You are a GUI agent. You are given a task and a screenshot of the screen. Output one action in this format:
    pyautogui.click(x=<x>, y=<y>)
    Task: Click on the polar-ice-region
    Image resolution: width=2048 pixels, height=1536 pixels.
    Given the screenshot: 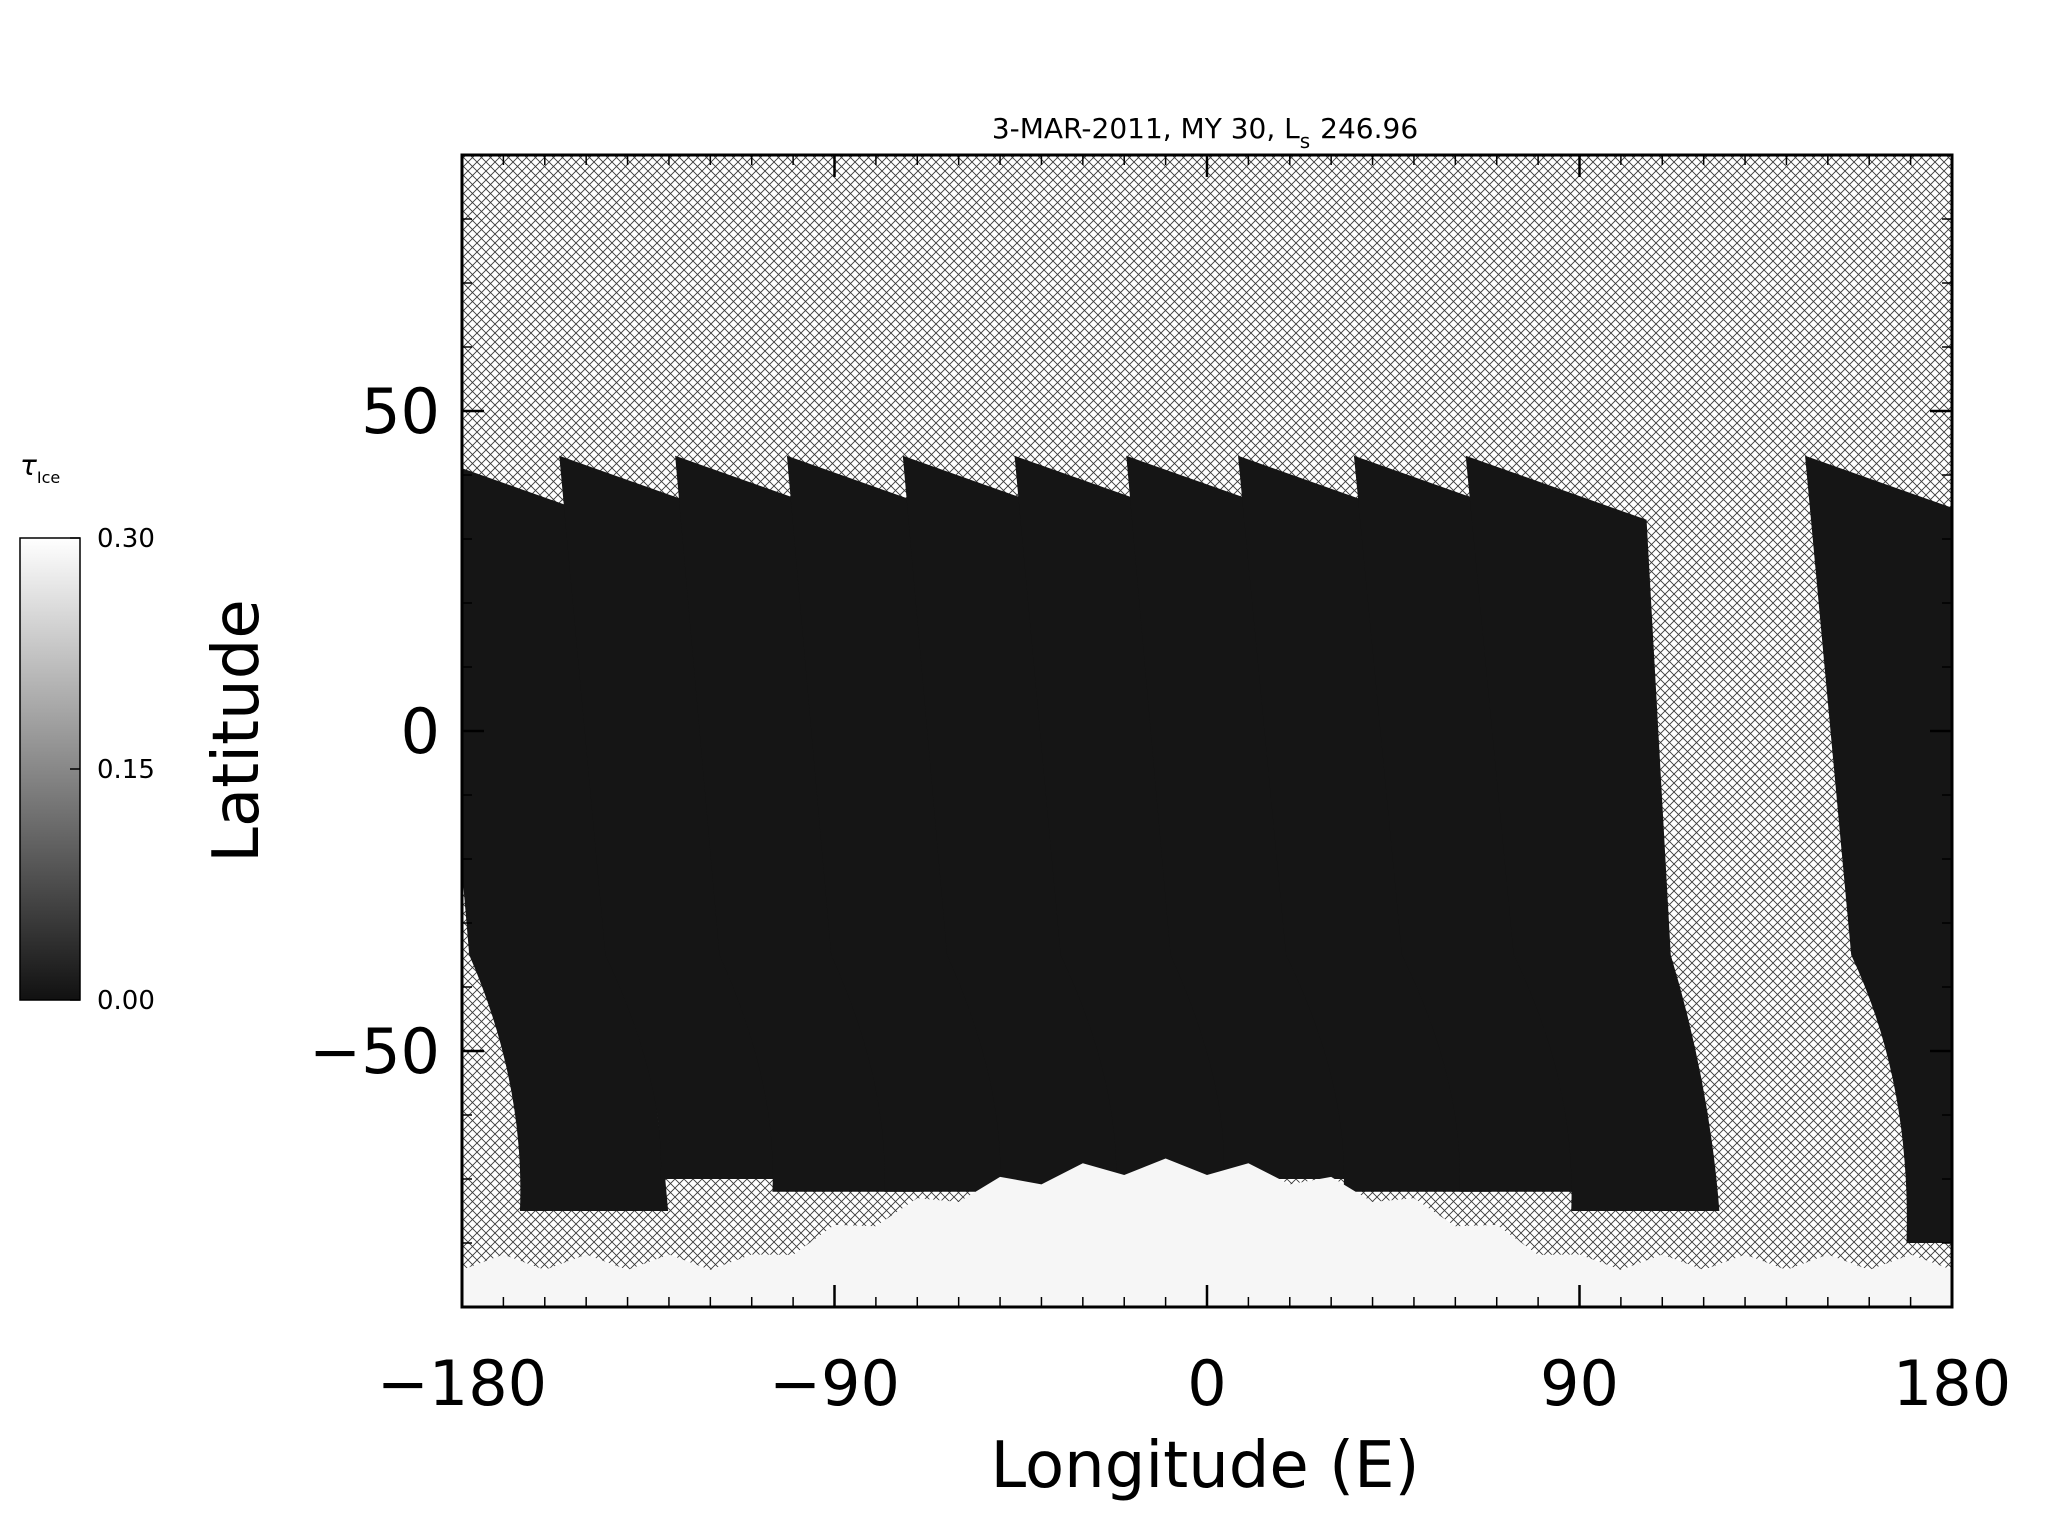 What is the action you would take?
    pyautogui.click(x=1207, y=1232)
    